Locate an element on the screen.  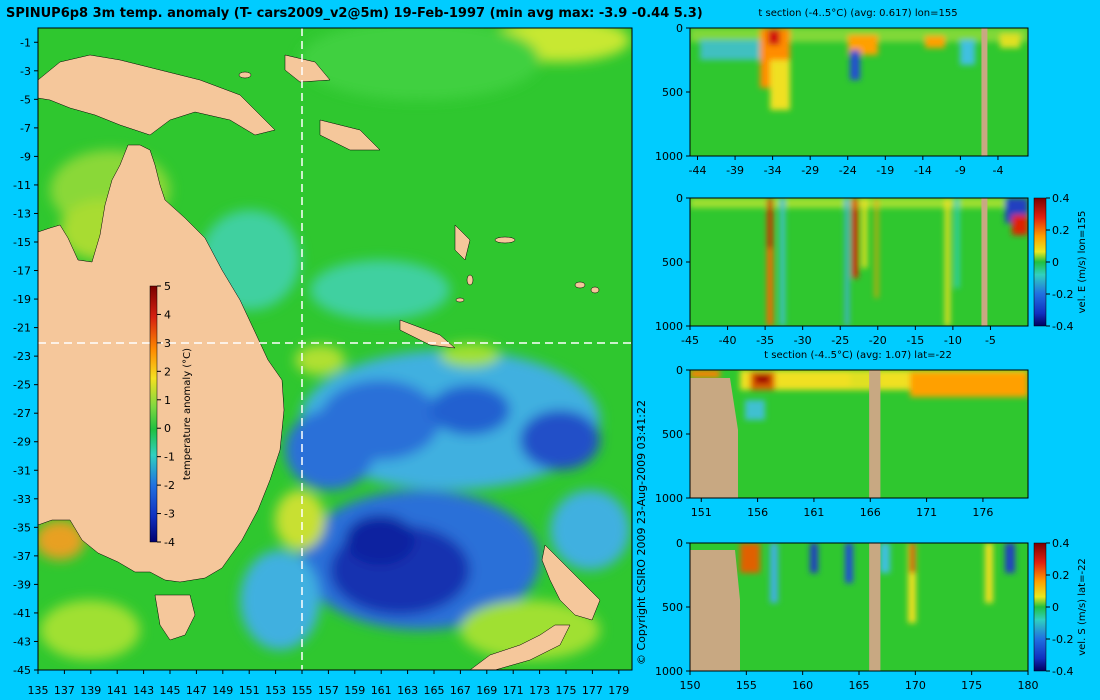
map-x-tick-label: 143 is located at coordinates (143, 690).